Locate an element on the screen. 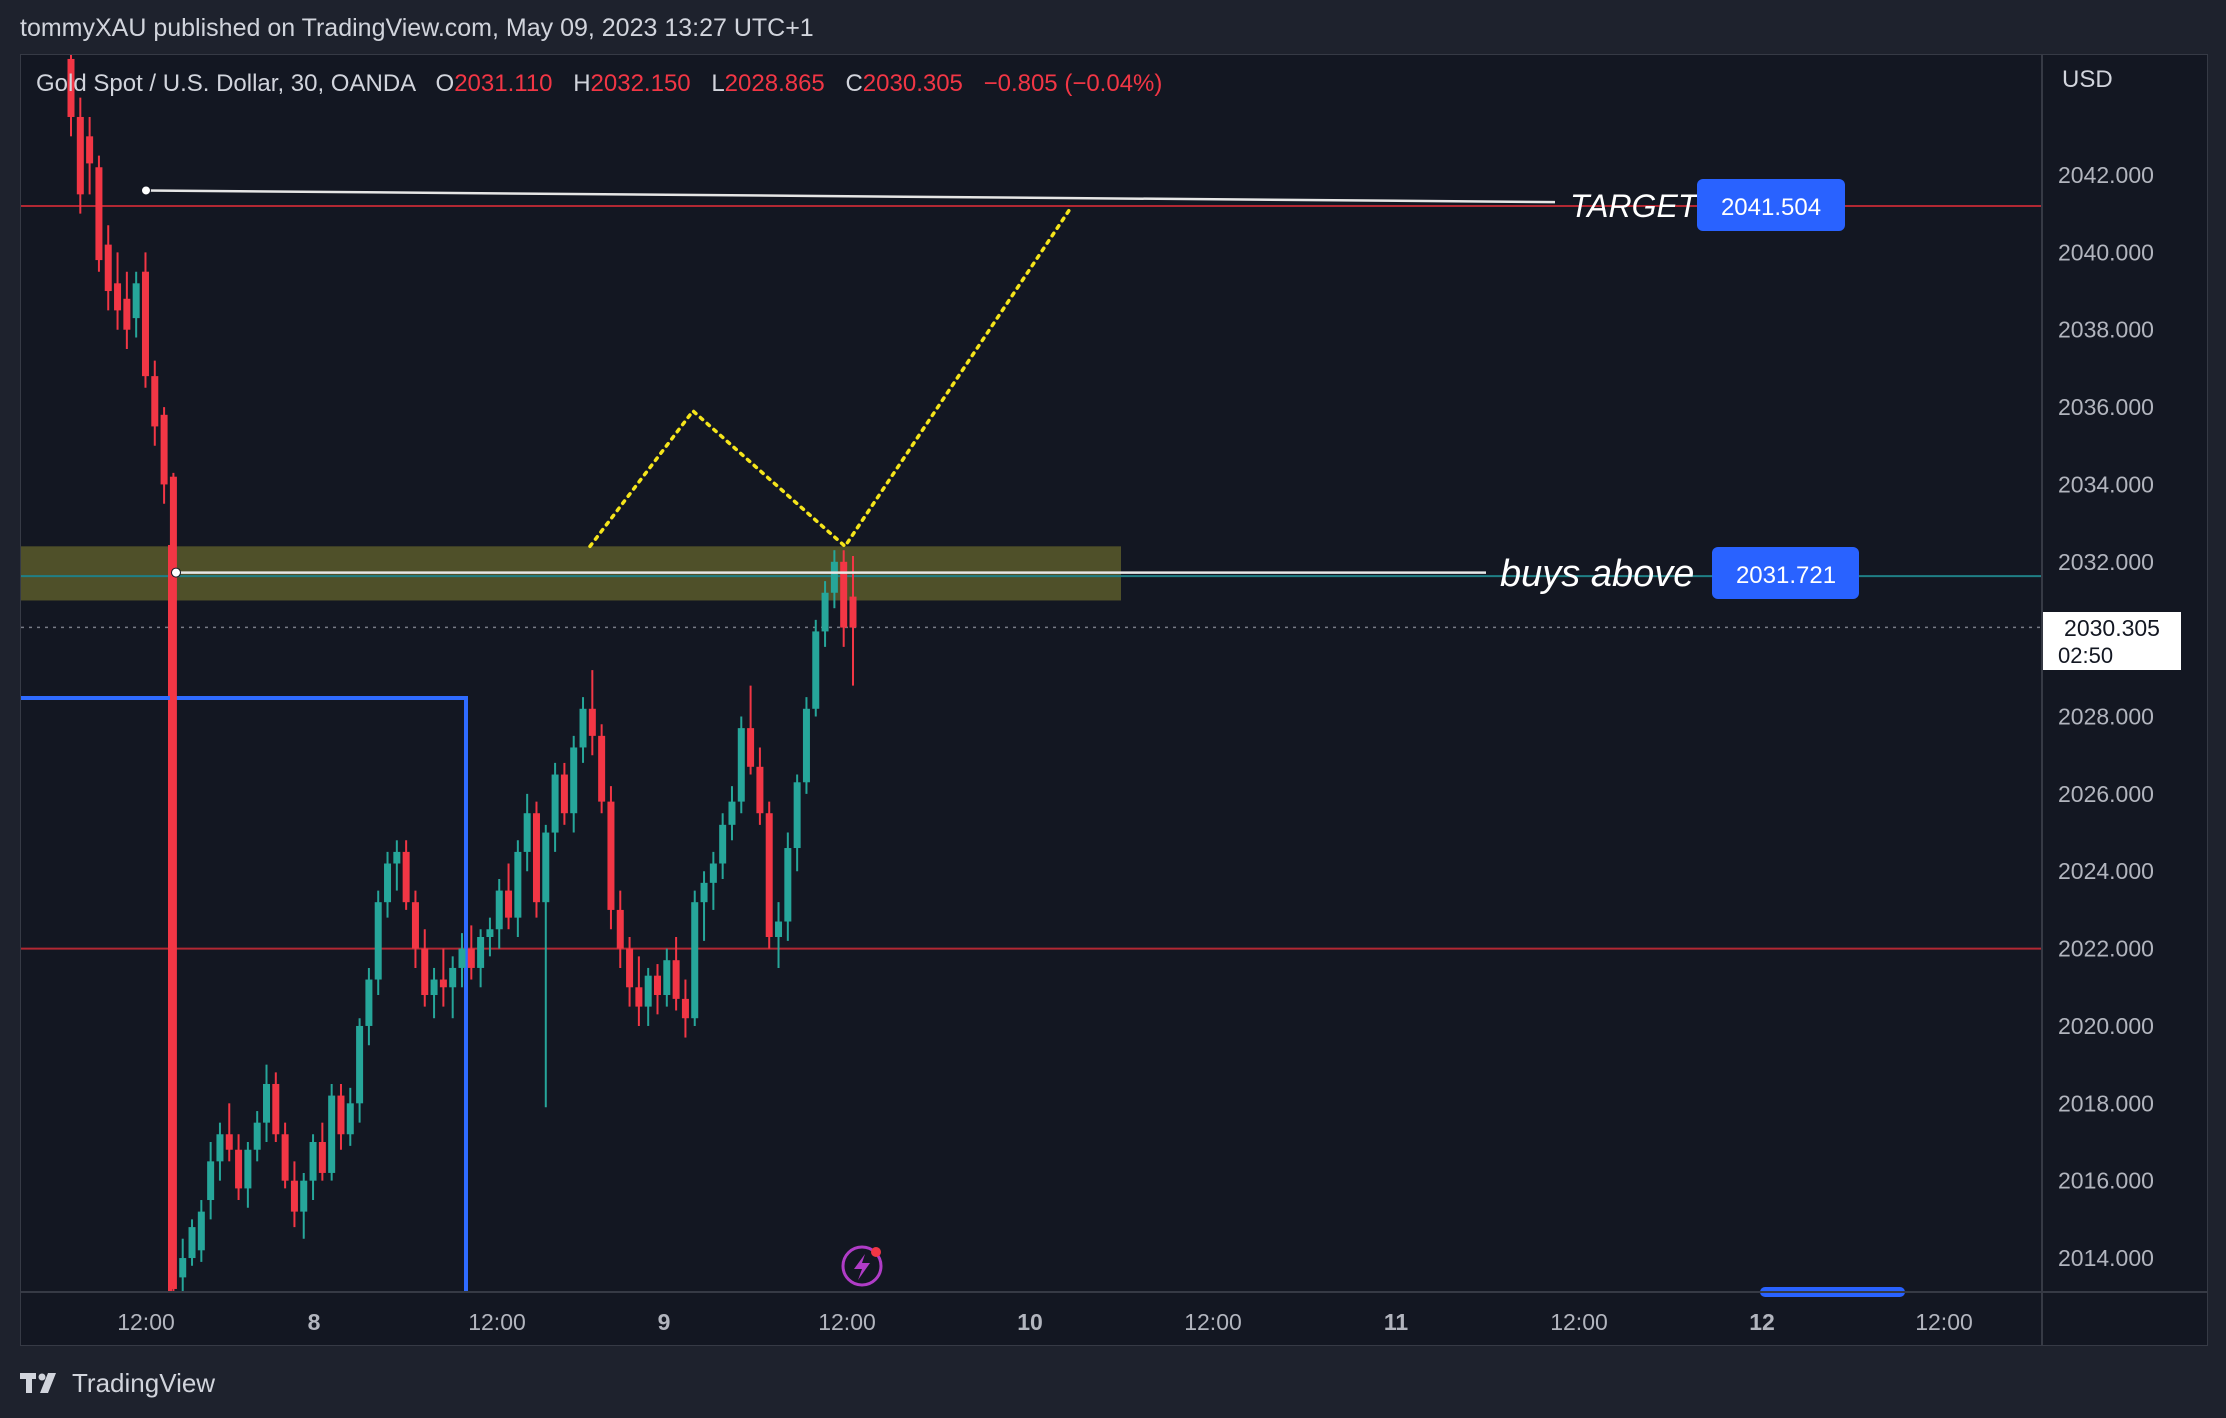 This screenshot has height=1418, width=2226. time-tick-label: 11 is located at coordinates (1396, 1322).